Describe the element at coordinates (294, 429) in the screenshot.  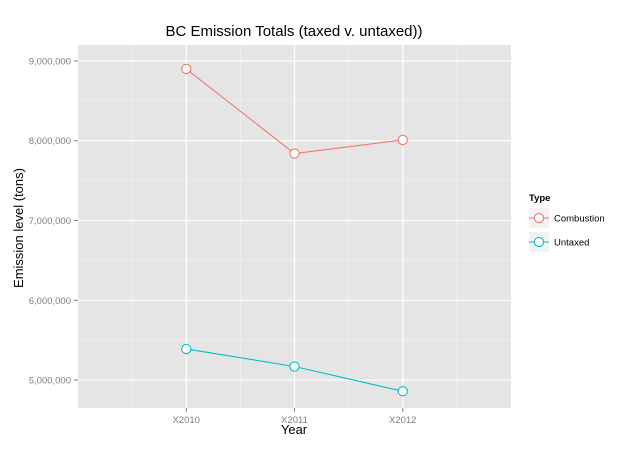
I see `x-axis-label: Year` at that location.